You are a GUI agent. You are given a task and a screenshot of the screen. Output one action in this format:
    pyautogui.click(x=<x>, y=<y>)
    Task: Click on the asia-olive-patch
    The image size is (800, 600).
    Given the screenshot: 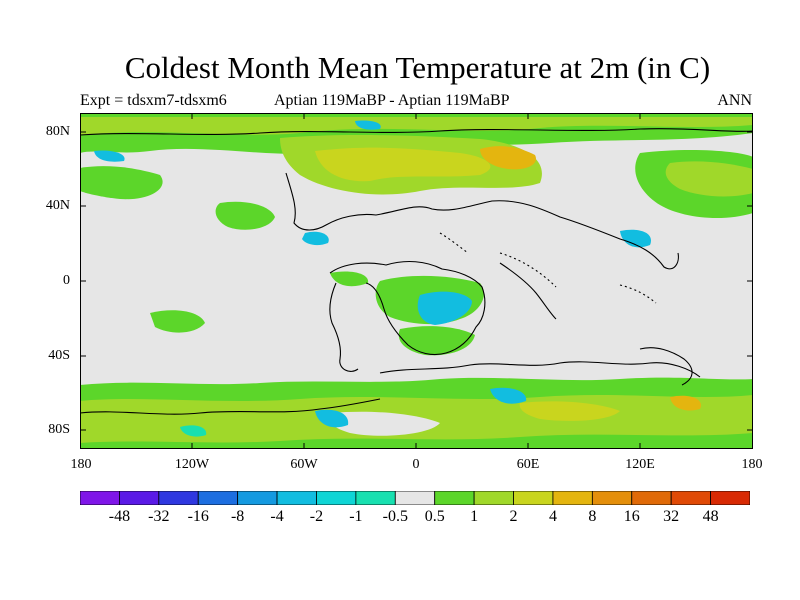 What is the action you would take?
    pyautogui.click(x=403, y=164)
    